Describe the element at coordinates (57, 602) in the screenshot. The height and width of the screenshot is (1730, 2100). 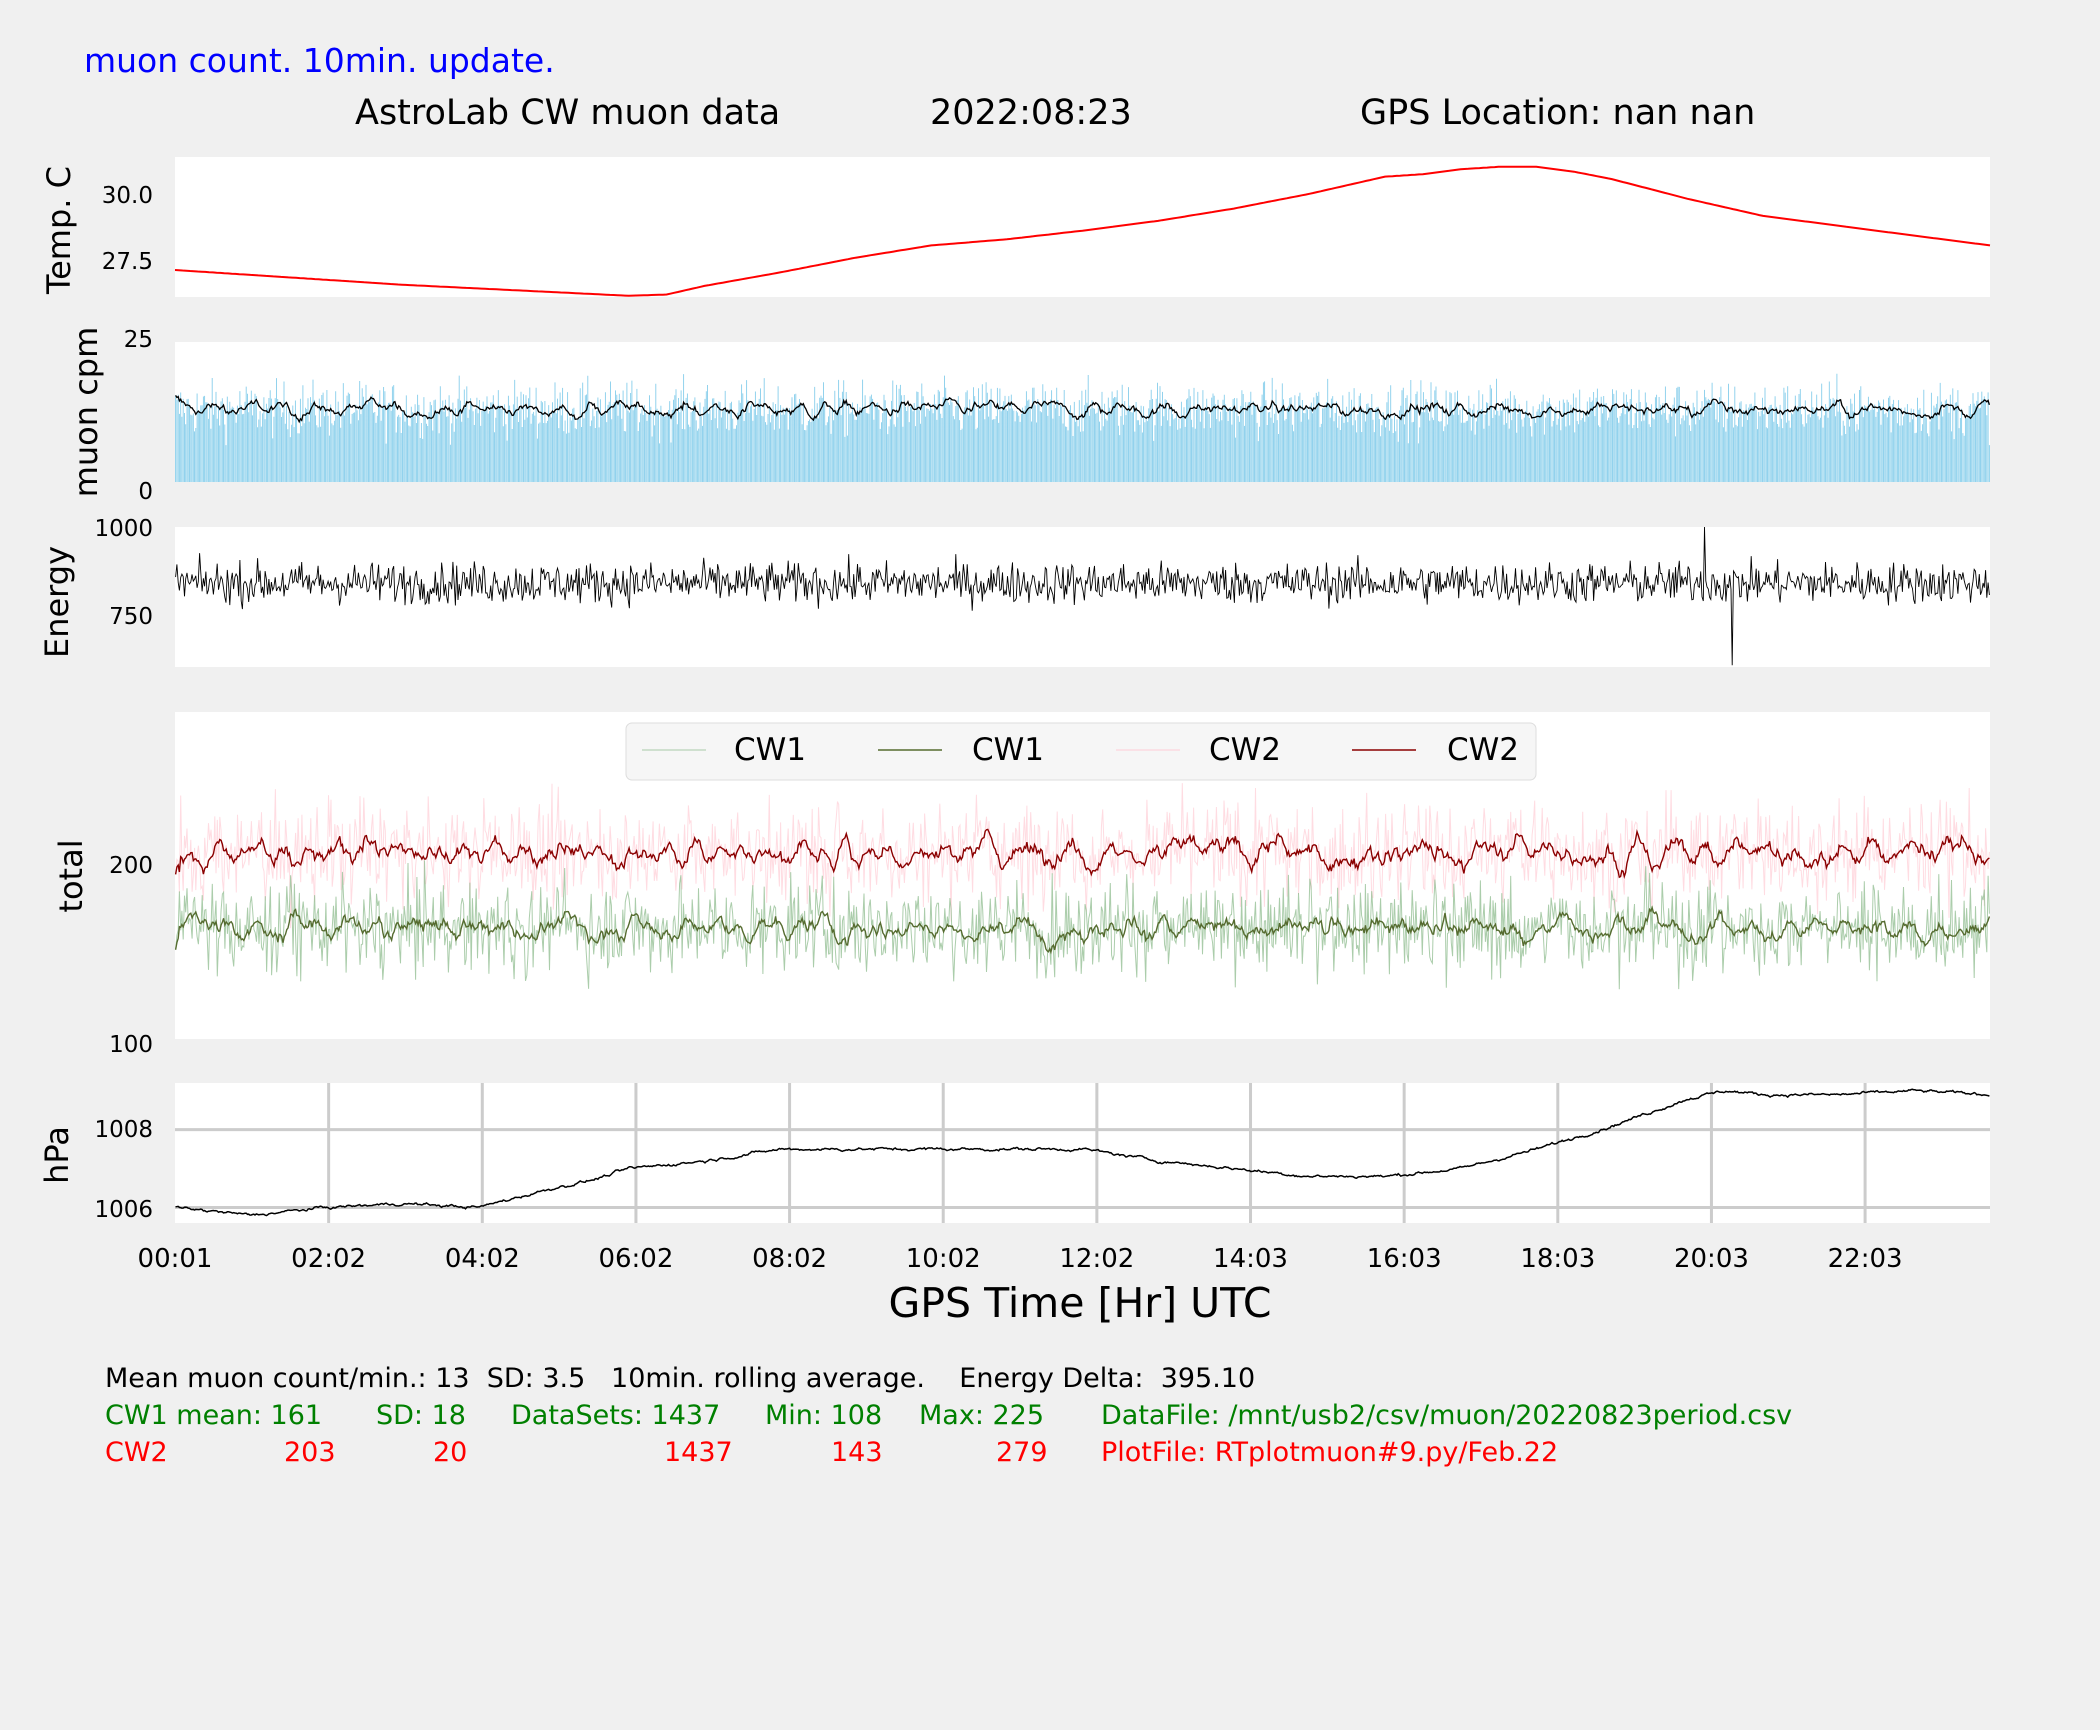
I see `energy-ylabel: Energy` at that location.